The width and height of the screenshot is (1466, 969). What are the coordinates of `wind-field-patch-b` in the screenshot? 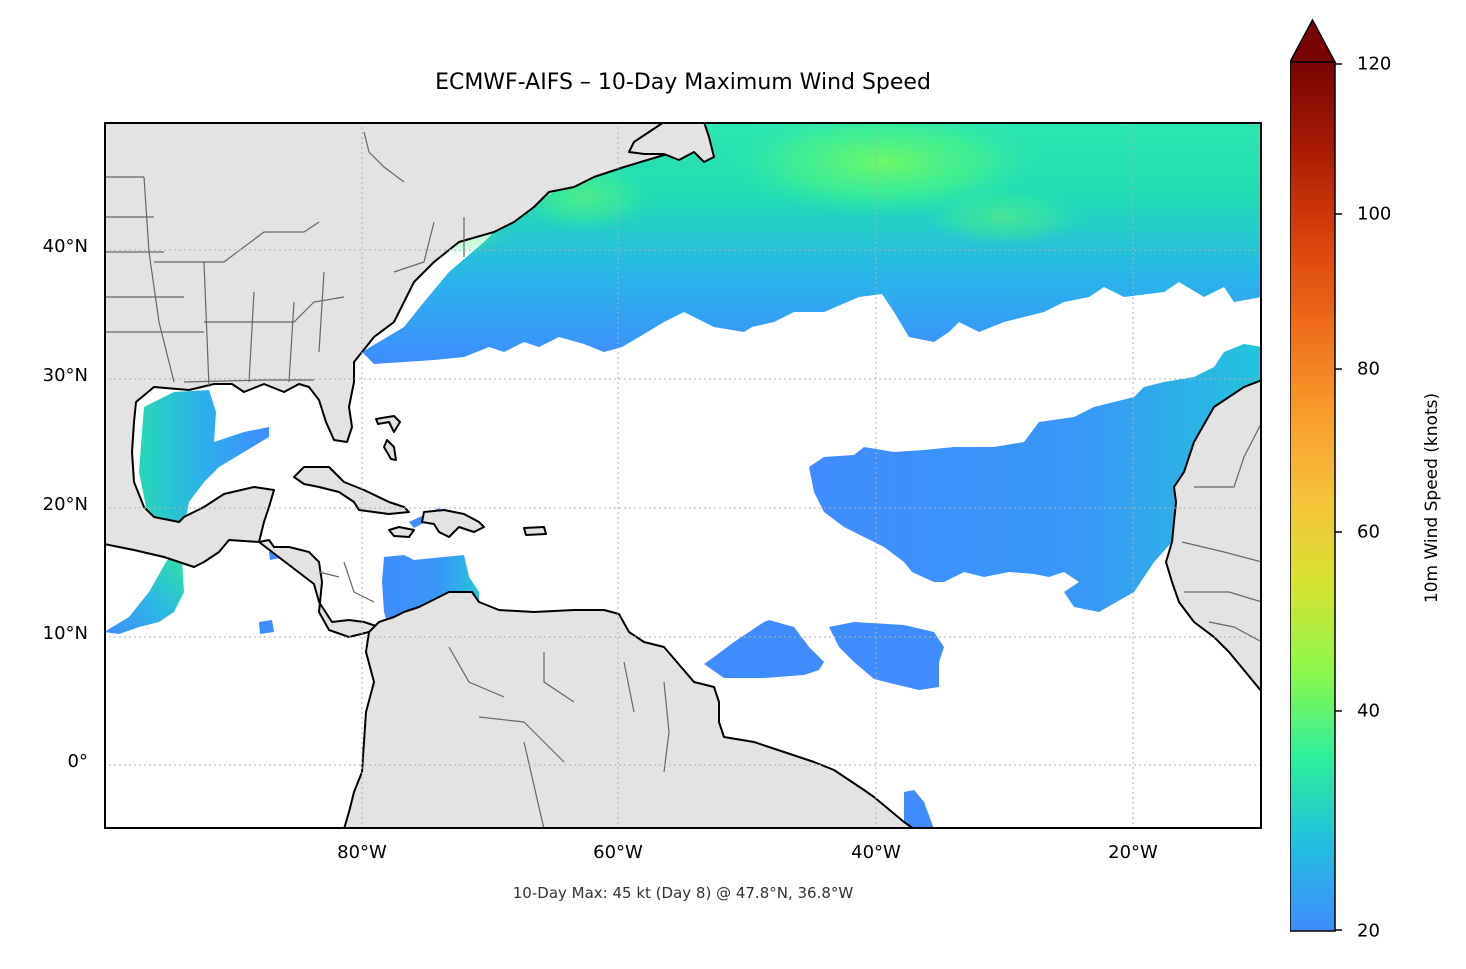 It's located at (886, 656).